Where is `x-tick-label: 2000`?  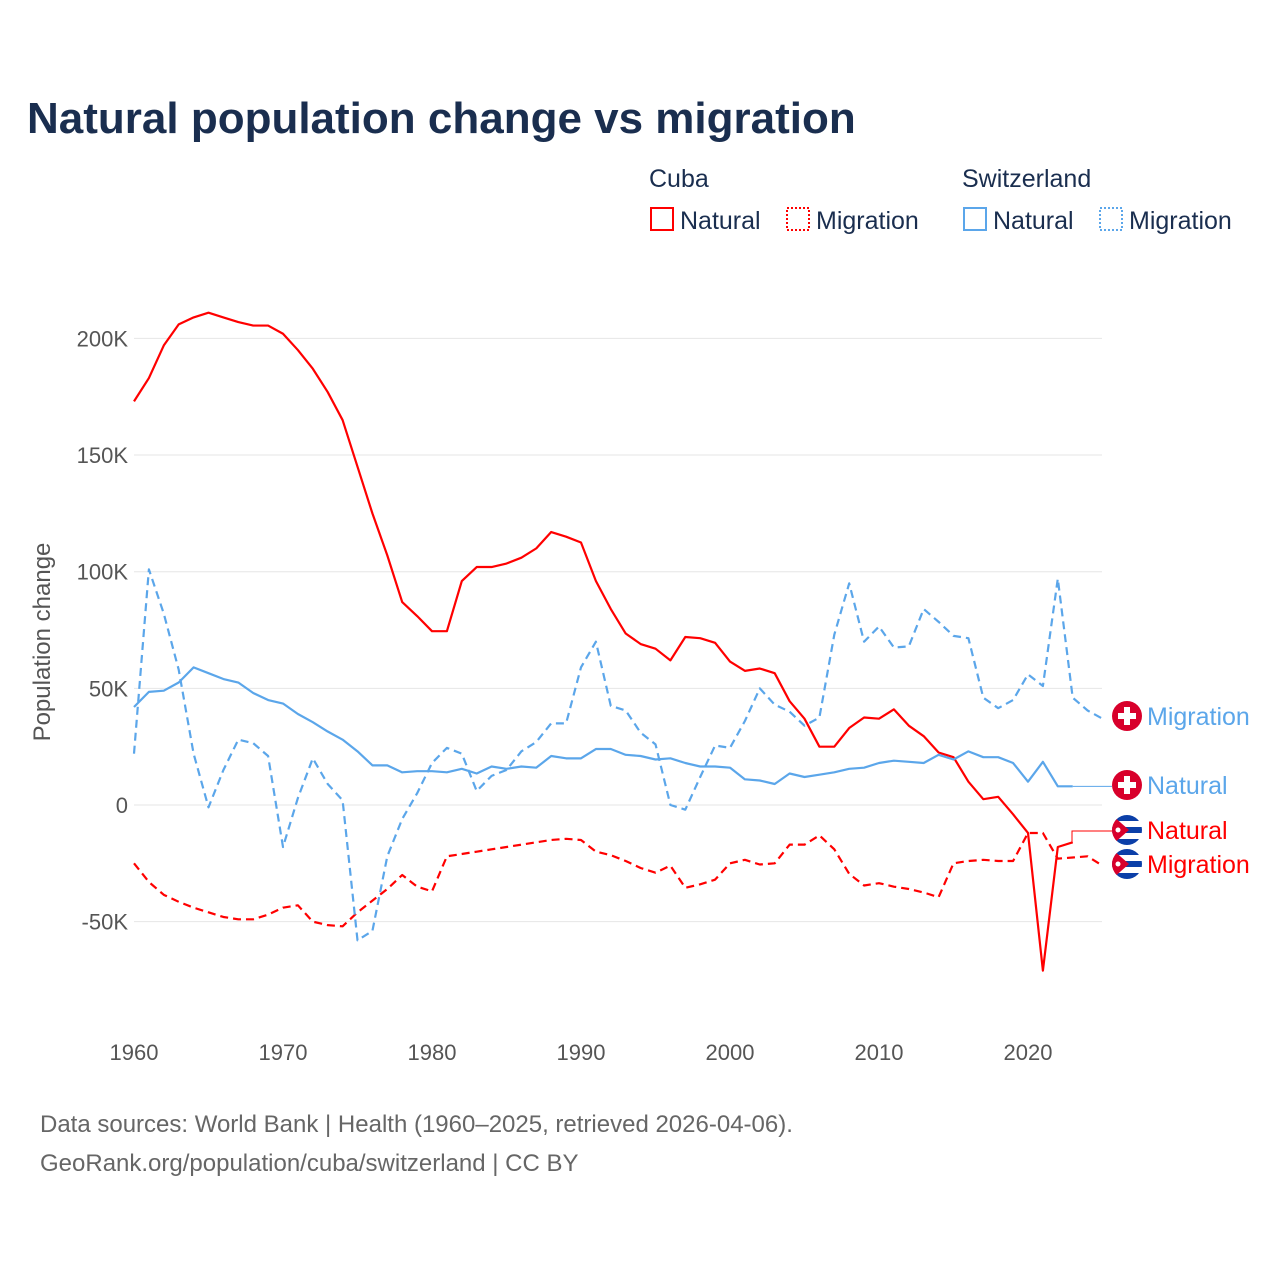 x-tick-label: 2000 is located at coordinates (730, 1052).